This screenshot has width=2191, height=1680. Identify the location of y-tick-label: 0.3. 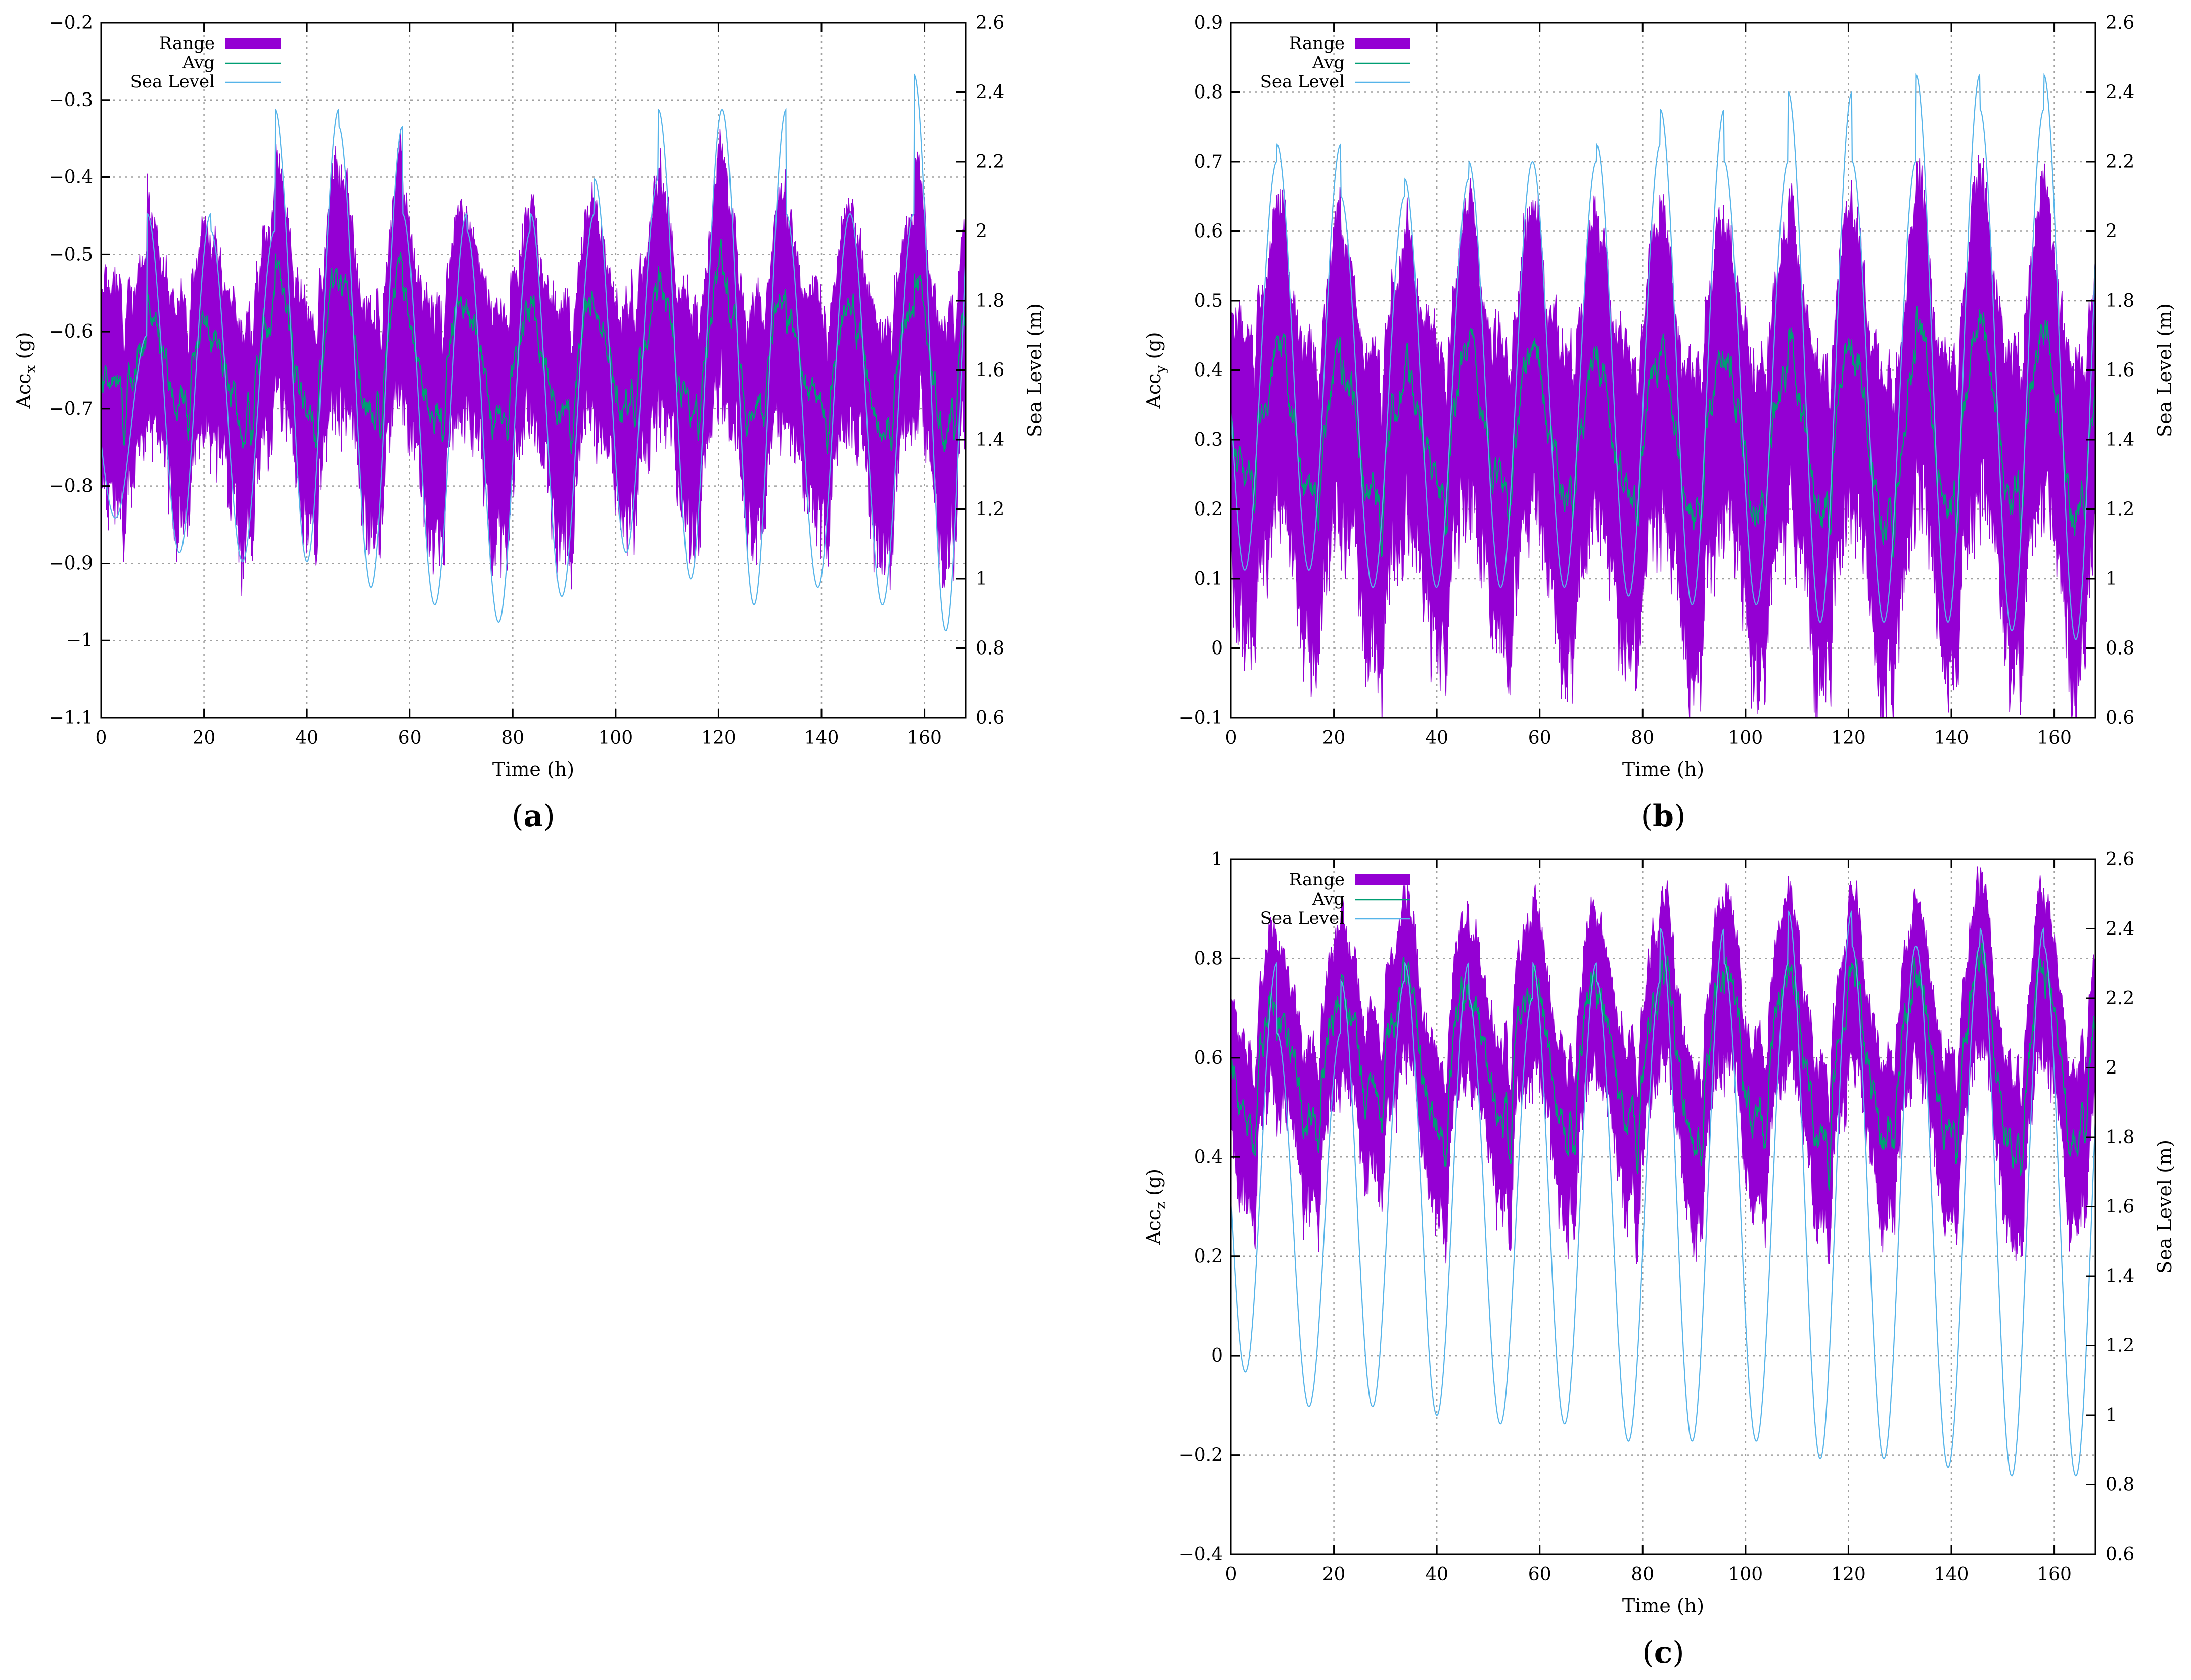
(1208, 440).